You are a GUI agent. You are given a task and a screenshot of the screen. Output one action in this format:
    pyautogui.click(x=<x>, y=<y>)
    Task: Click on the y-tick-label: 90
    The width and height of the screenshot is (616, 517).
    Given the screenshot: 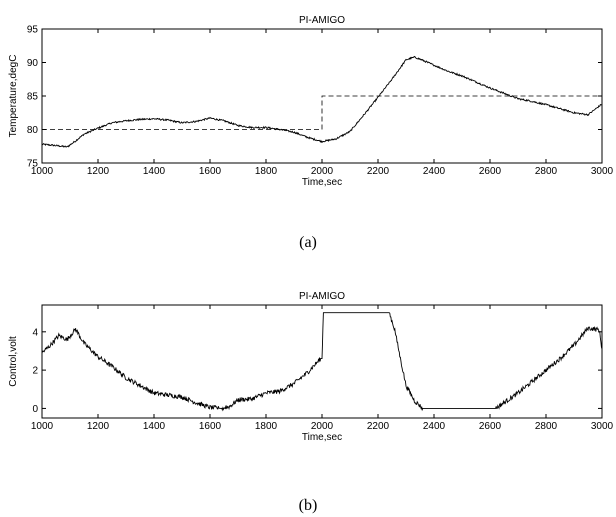 What is the action you would take?
    pyautogui.click(x=33, y=63)
    